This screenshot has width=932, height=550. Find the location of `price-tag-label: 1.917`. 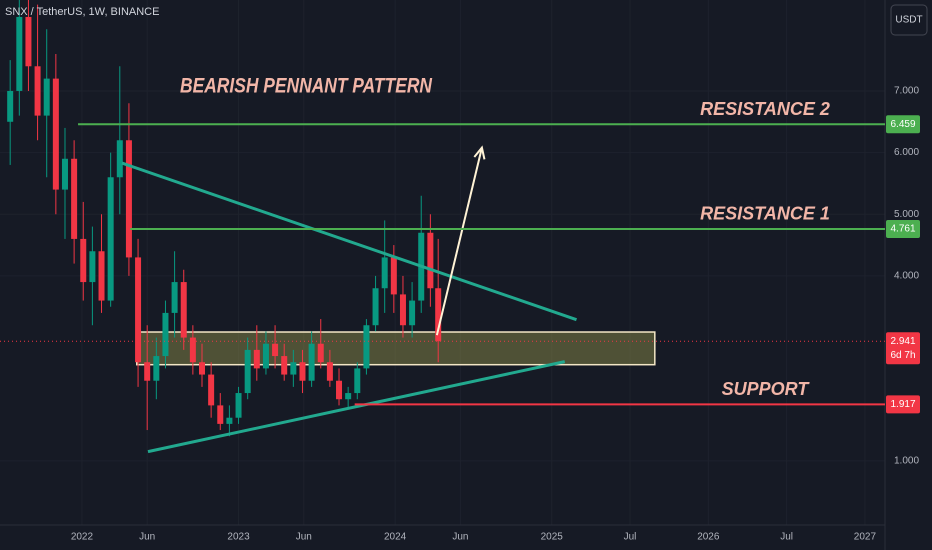

price-tag-label: 1.917 is located at coordinates (902, 404).